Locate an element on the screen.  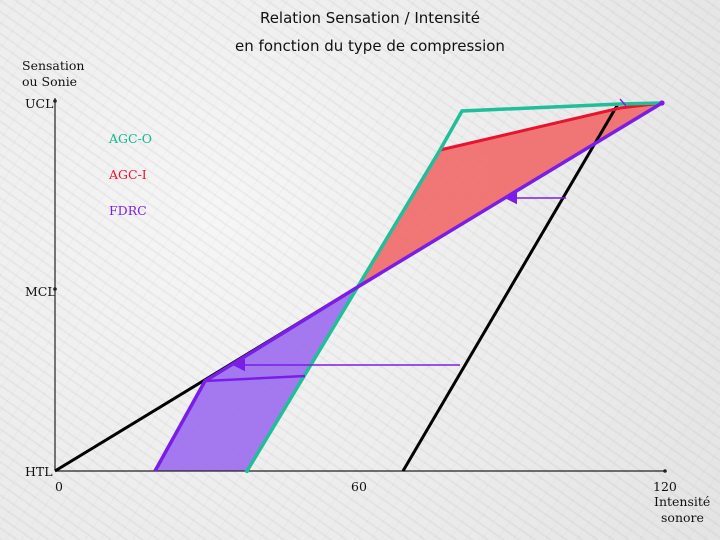
axis-dot-ucl is located at coordinates (55, 101).